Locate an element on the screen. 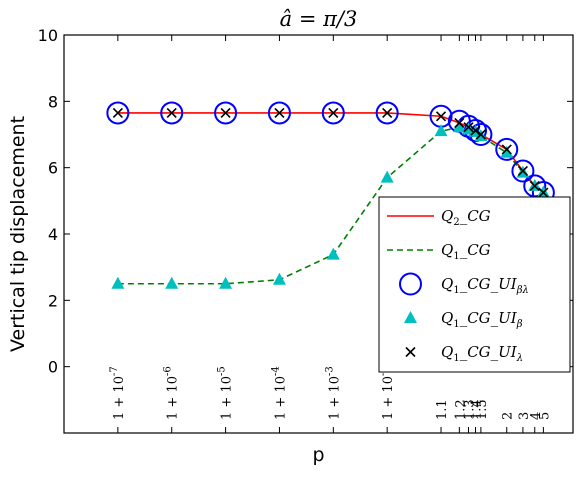  series-4-point-8-b is located at coordinates (468, 127).